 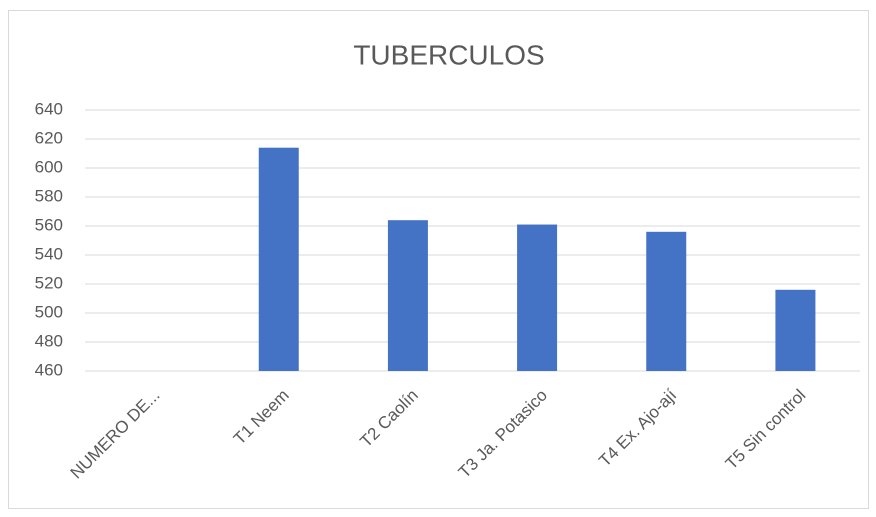 I want to click on y-tick-label: 480, so click(x=49, y=340).